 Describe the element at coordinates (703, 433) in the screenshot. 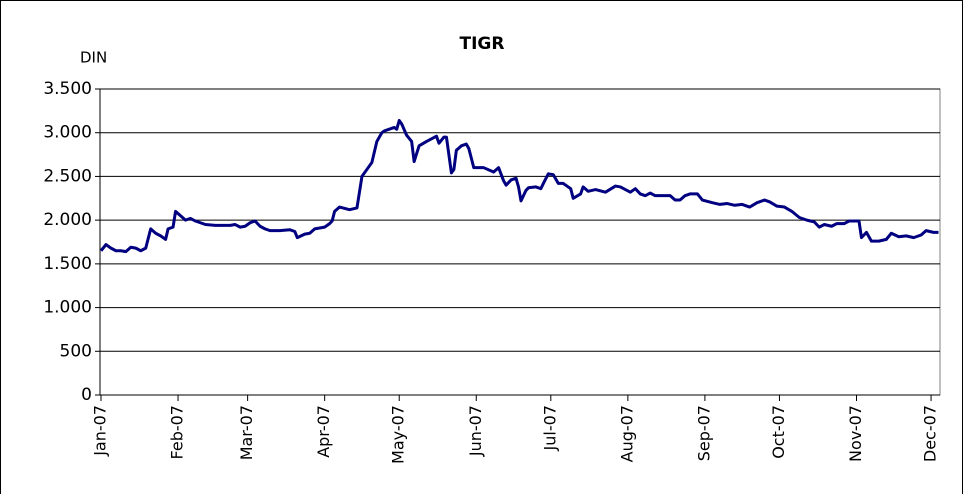

I see `x-tick-label: Sep-07` at that location.